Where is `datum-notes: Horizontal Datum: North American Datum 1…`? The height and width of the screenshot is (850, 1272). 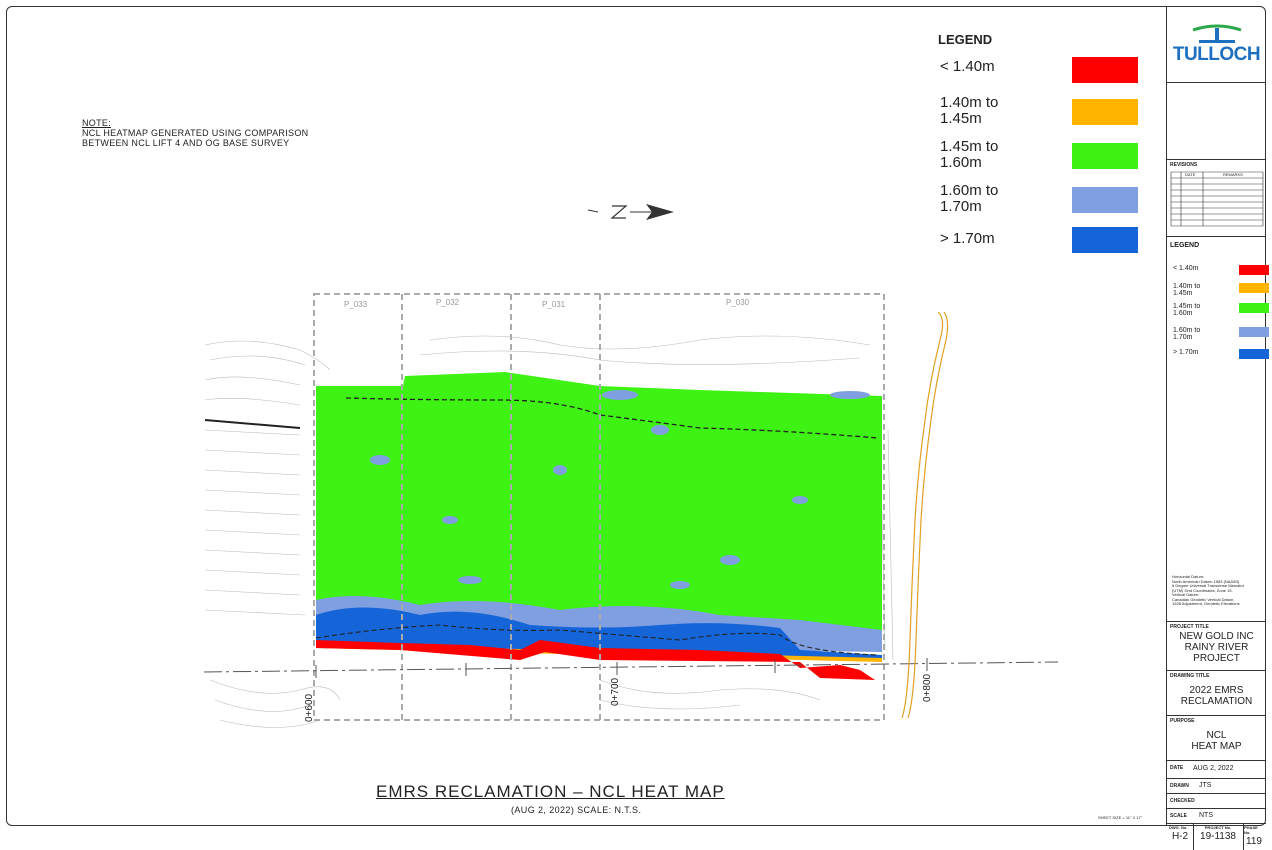
datum-notes: Horizontal Datum: North American Datum 1… is located at coordinates (1208, 590).